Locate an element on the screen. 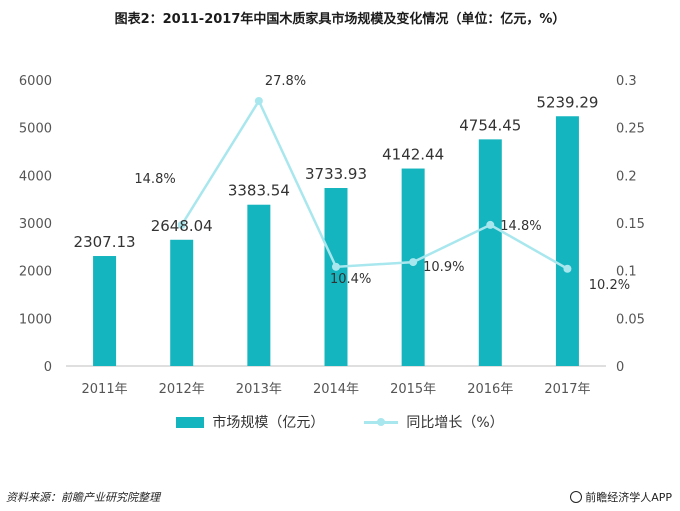 The height and width of the screenshot is (511, 680). x-tick-label: 2017年 is located at coordinates (567, 389).